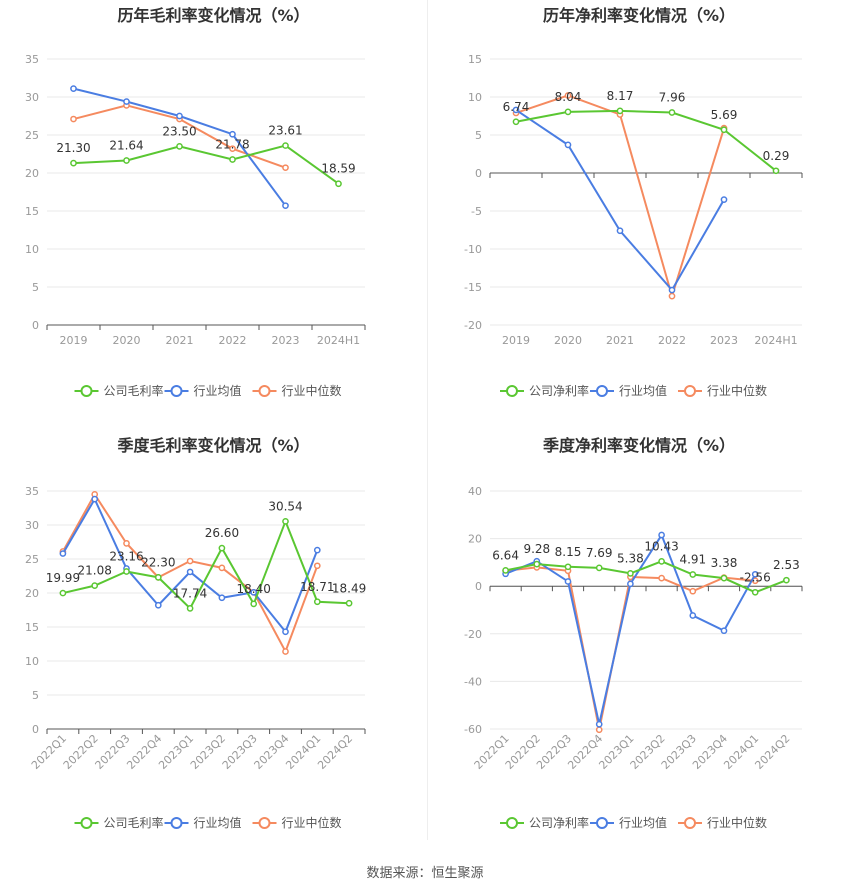 Image resolution: width=850 pixels, height=891 pixels. What do you see at coordinates (425, 873) in the screenshot?
I see `data-source-note: 数据来源：恒生聚源` at bounding box center [425, 873].